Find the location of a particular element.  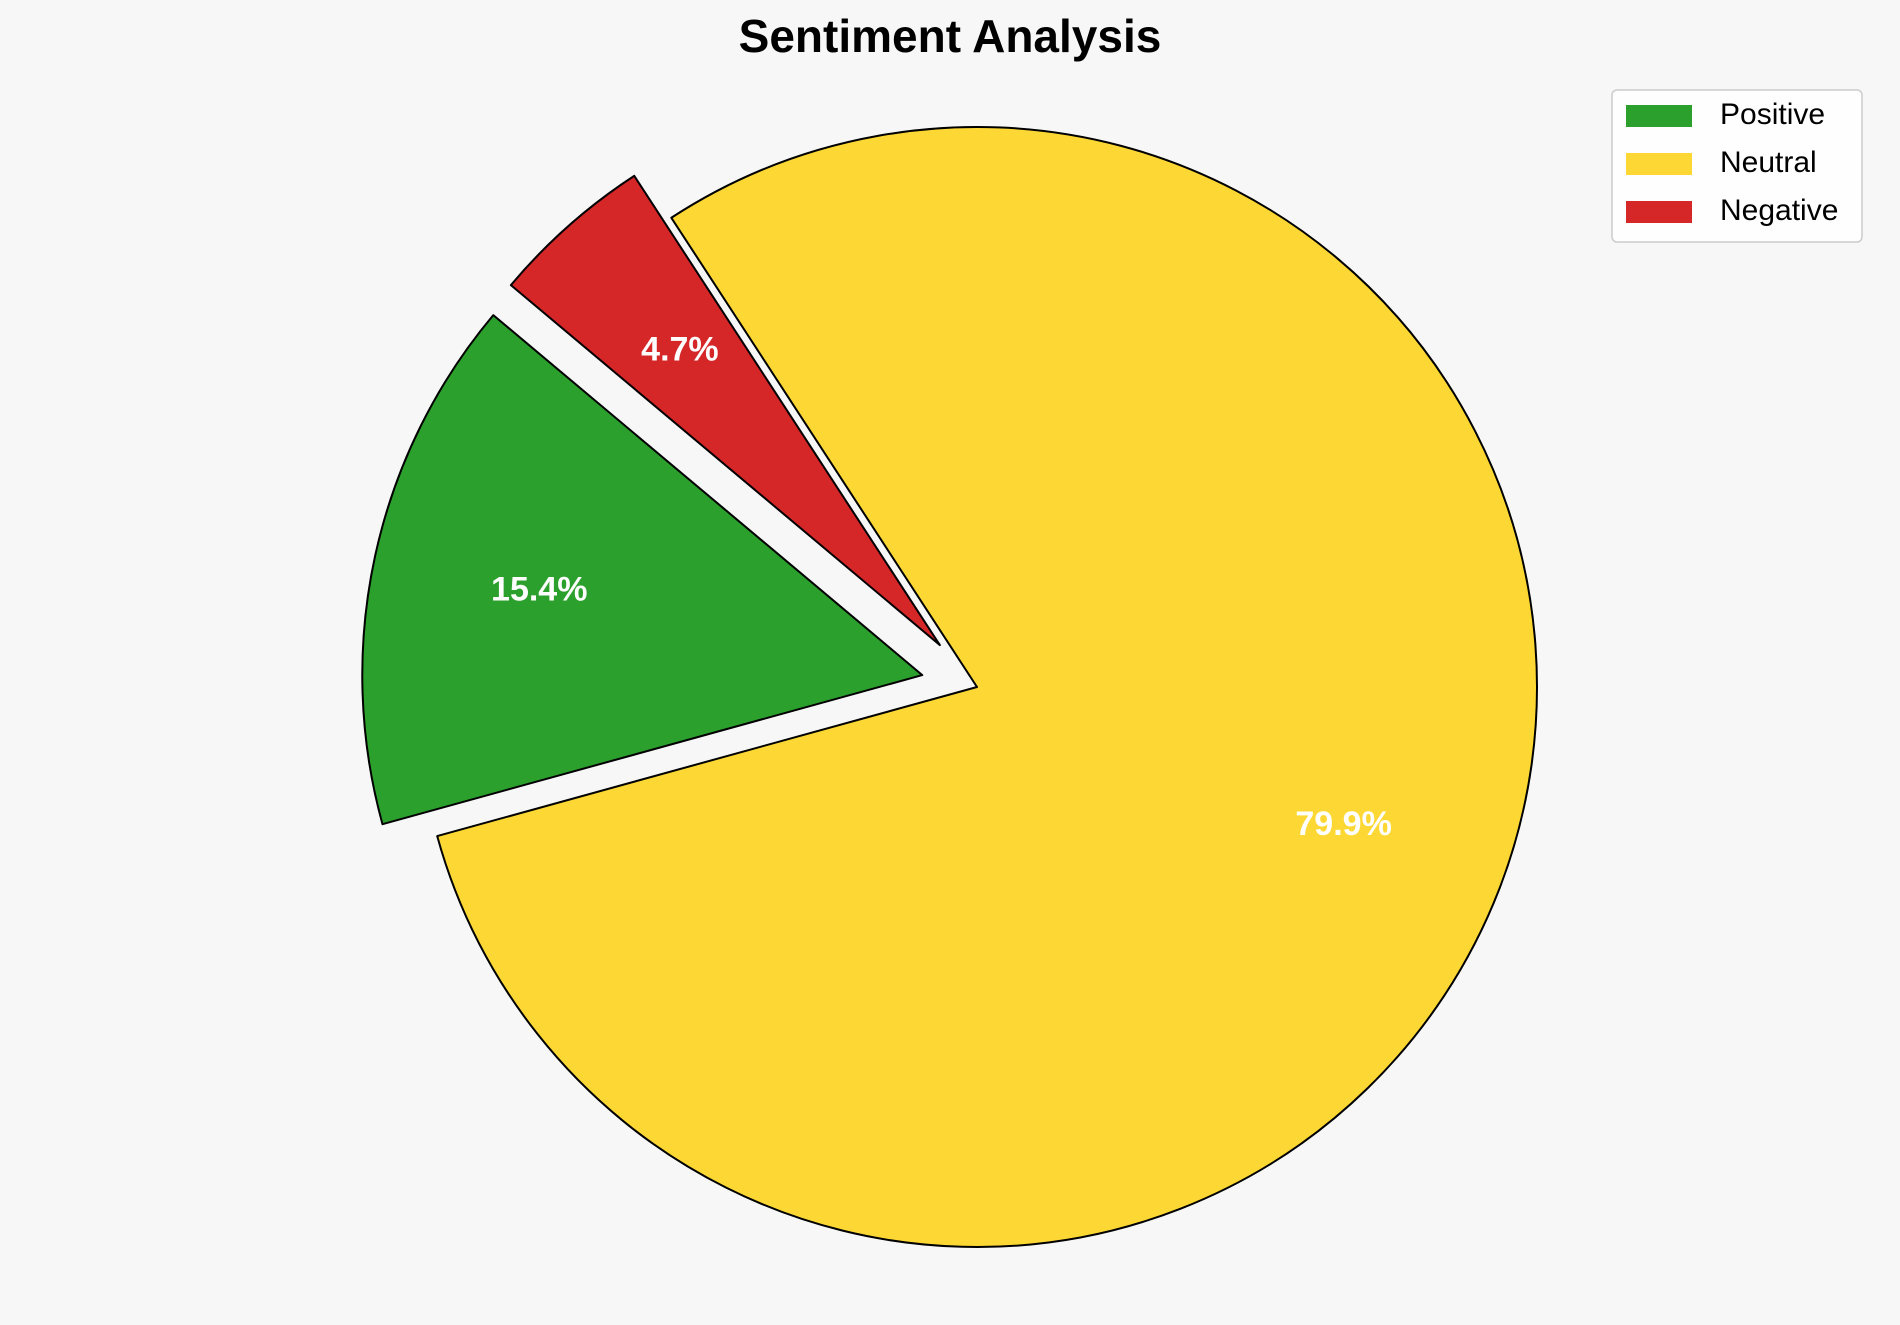

chart-title: Sentiment Analysis is located at coordinates (950, 36).